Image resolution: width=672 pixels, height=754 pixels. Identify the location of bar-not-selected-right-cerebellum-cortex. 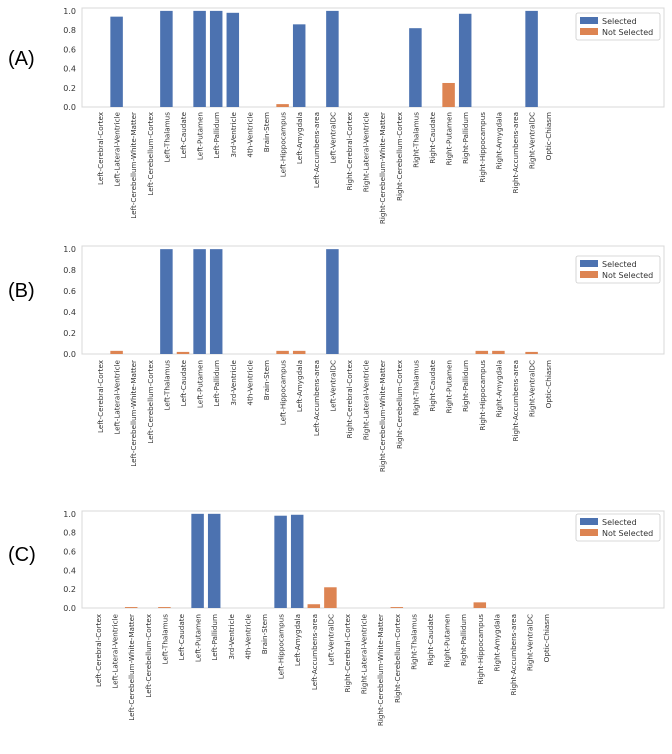
(397, 607).